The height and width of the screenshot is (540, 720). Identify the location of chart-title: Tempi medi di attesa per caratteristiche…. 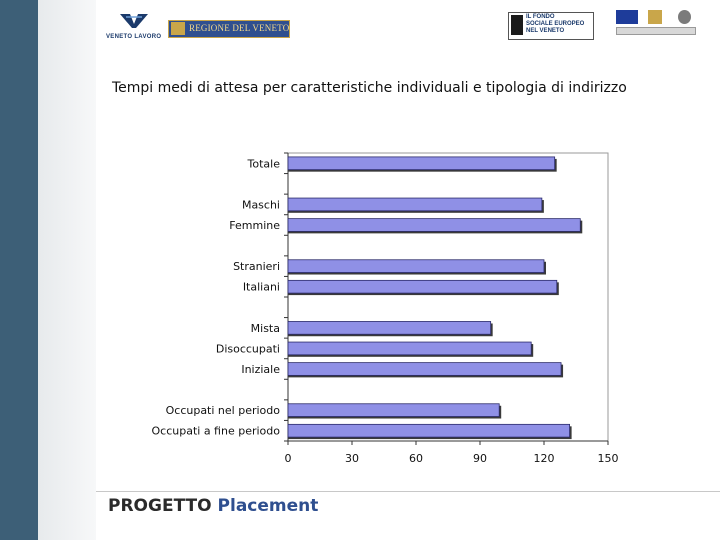
(369, 88).